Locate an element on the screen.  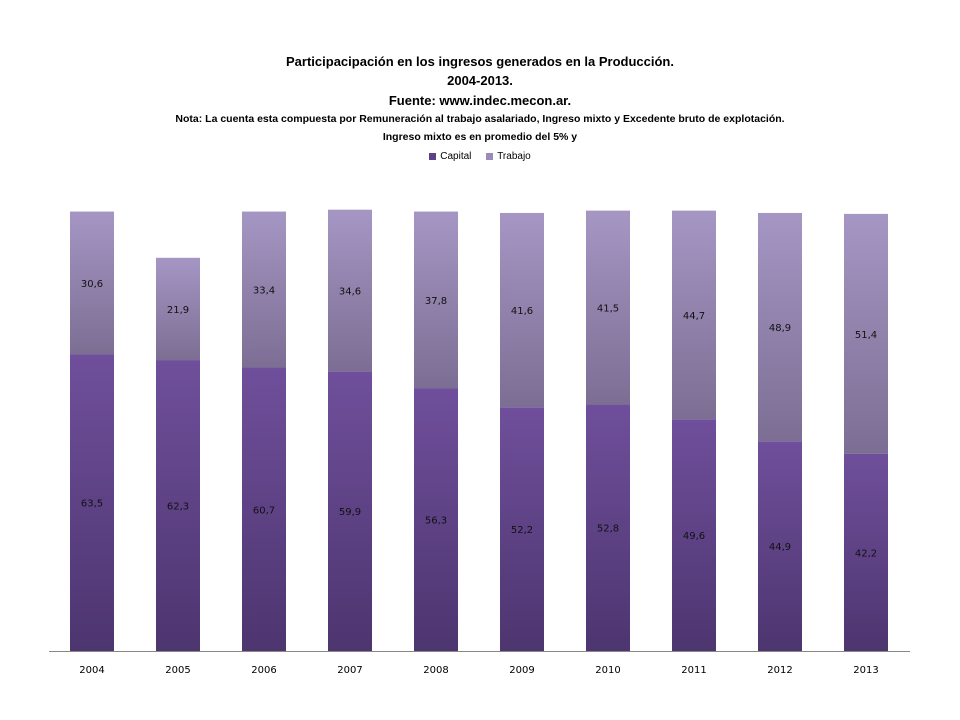
bar-capital-2010 is located at coordinates (608, 527).